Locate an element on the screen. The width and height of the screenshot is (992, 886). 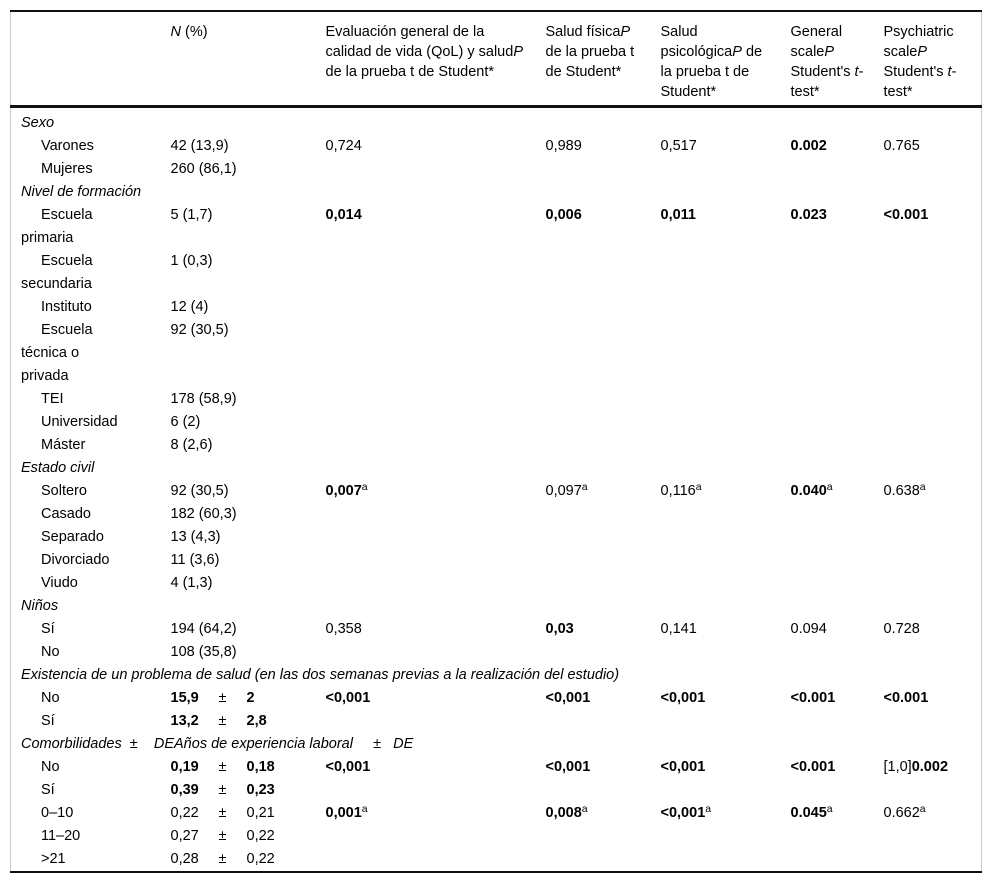
p-value: 0,008 is located at coordinates (563, 813).